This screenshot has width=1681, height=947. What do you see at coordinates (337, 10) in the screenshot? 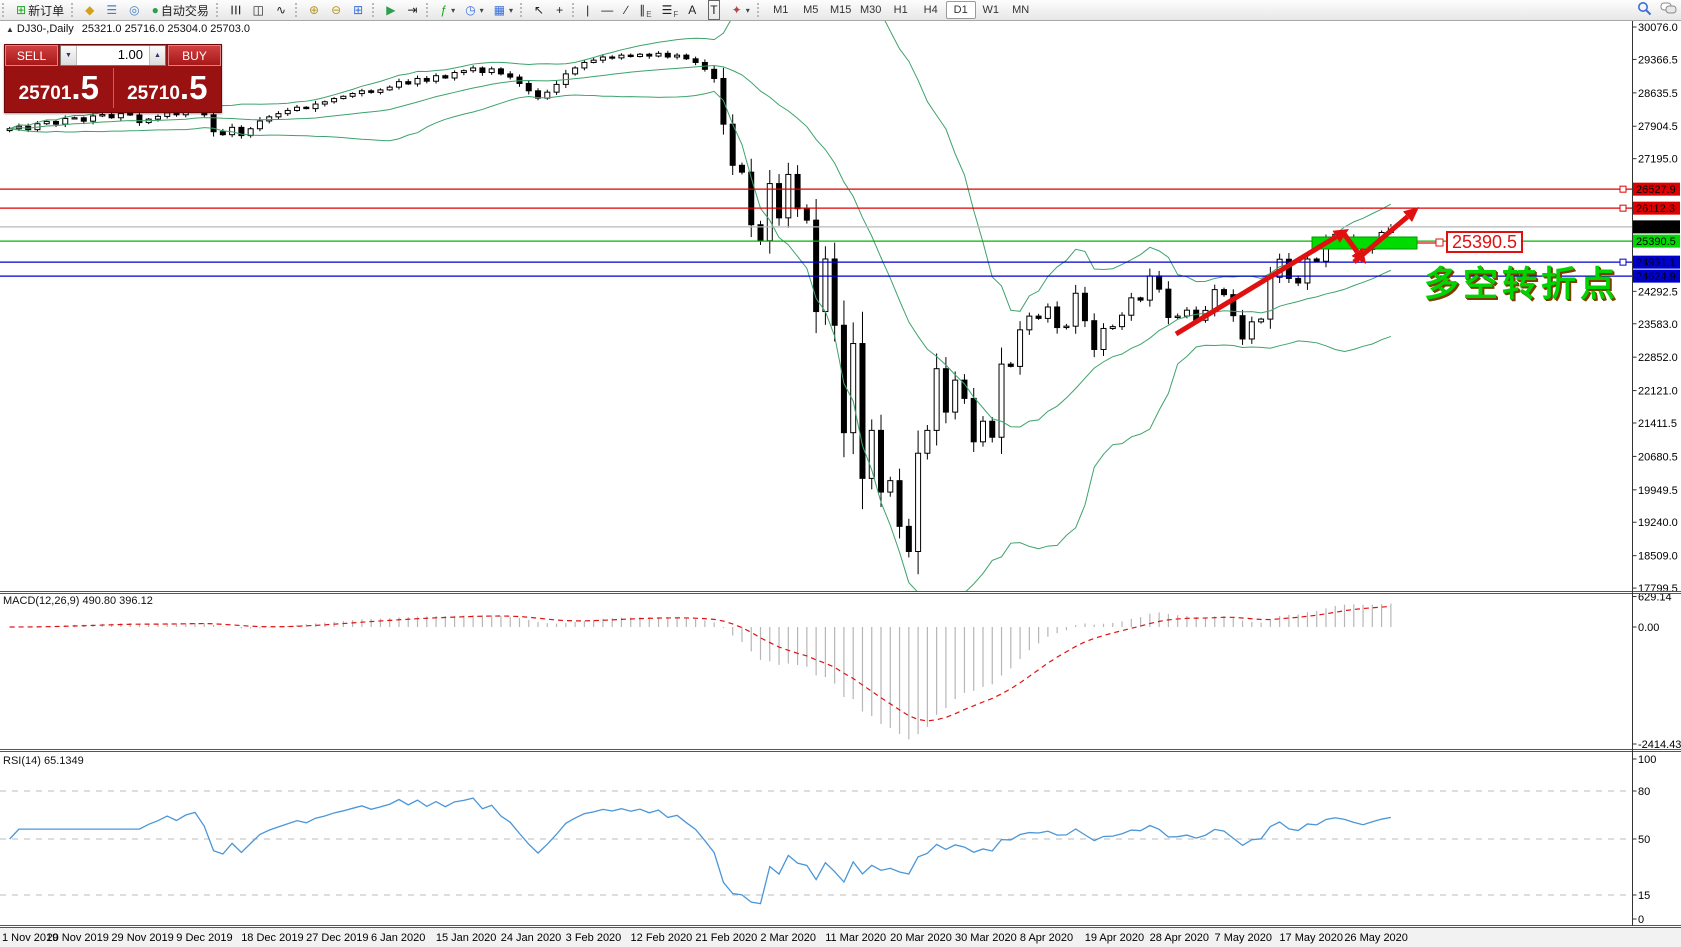
I see `zoom-out-button: ⊖` at bounding box center [337, 10].